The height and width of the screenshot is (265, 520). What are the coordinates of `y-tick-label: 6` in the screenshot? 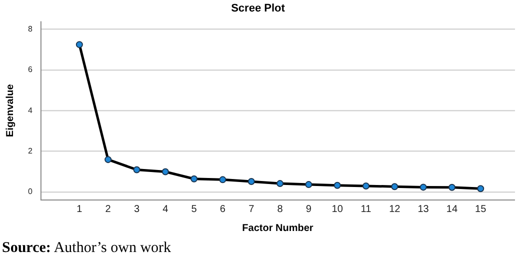 It's located at (30, 69).